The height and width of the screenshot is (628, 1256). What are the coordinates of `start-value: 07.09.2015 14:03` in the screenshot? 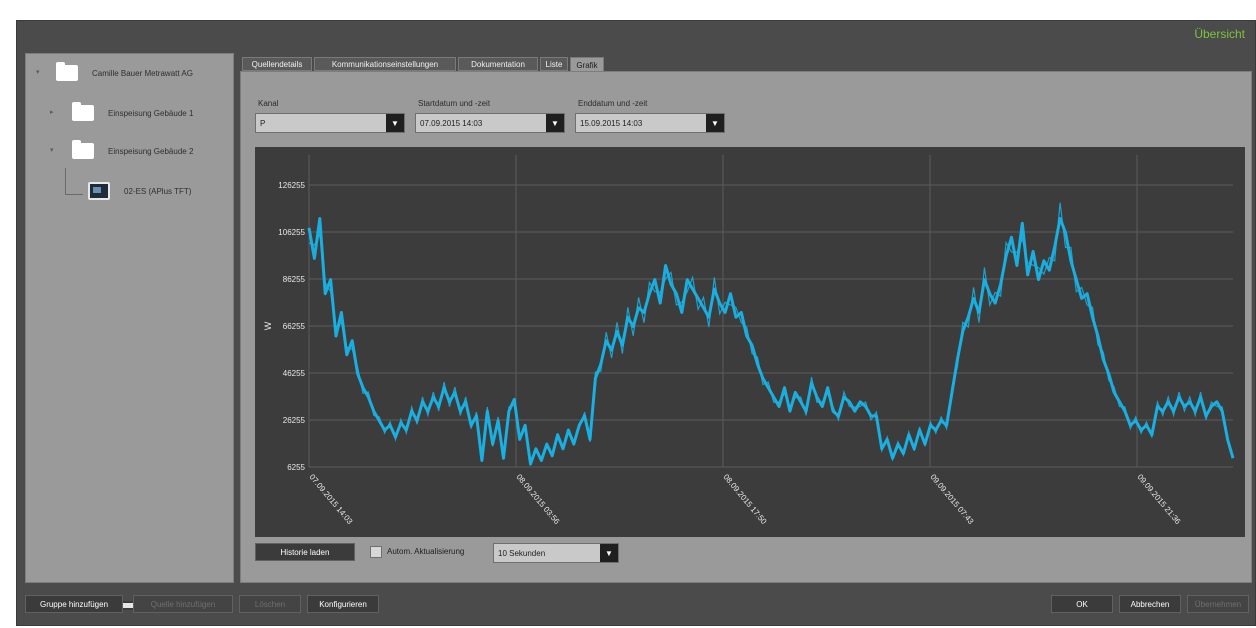 It's located at (451, 123).